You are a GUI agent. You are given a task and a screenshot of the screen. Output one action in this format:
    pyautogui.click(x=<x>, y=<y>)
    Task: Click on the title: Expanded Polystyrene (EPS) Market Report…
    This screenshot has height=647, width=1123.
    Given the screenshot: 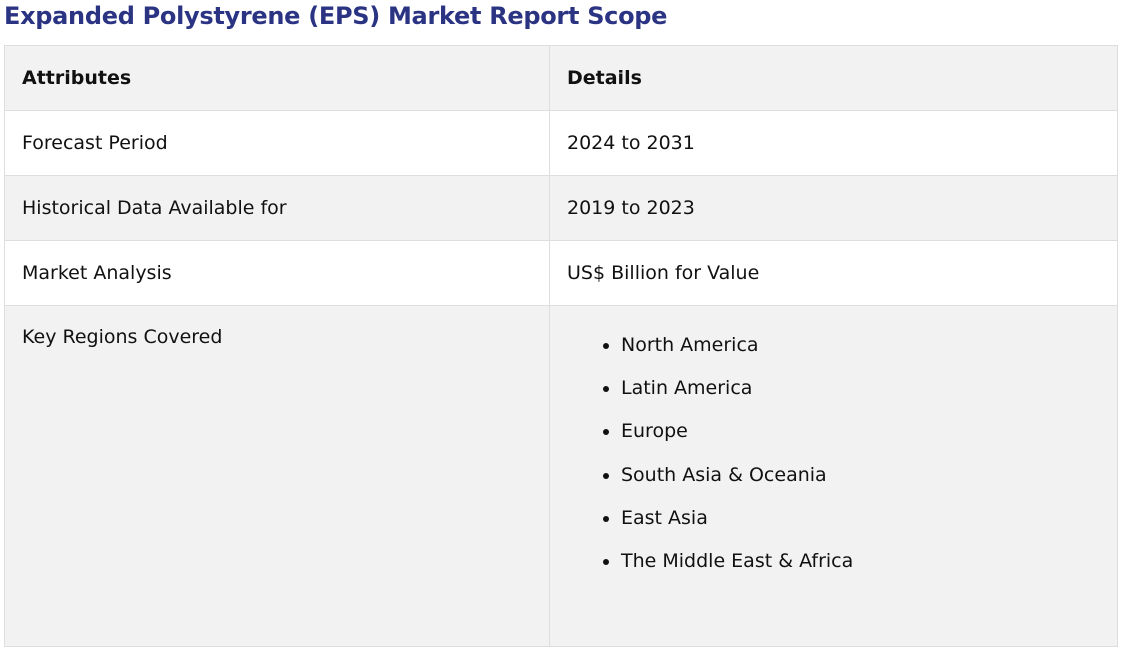 What is the action you would take?
    pyautogui.click(x=336, y=16)
    